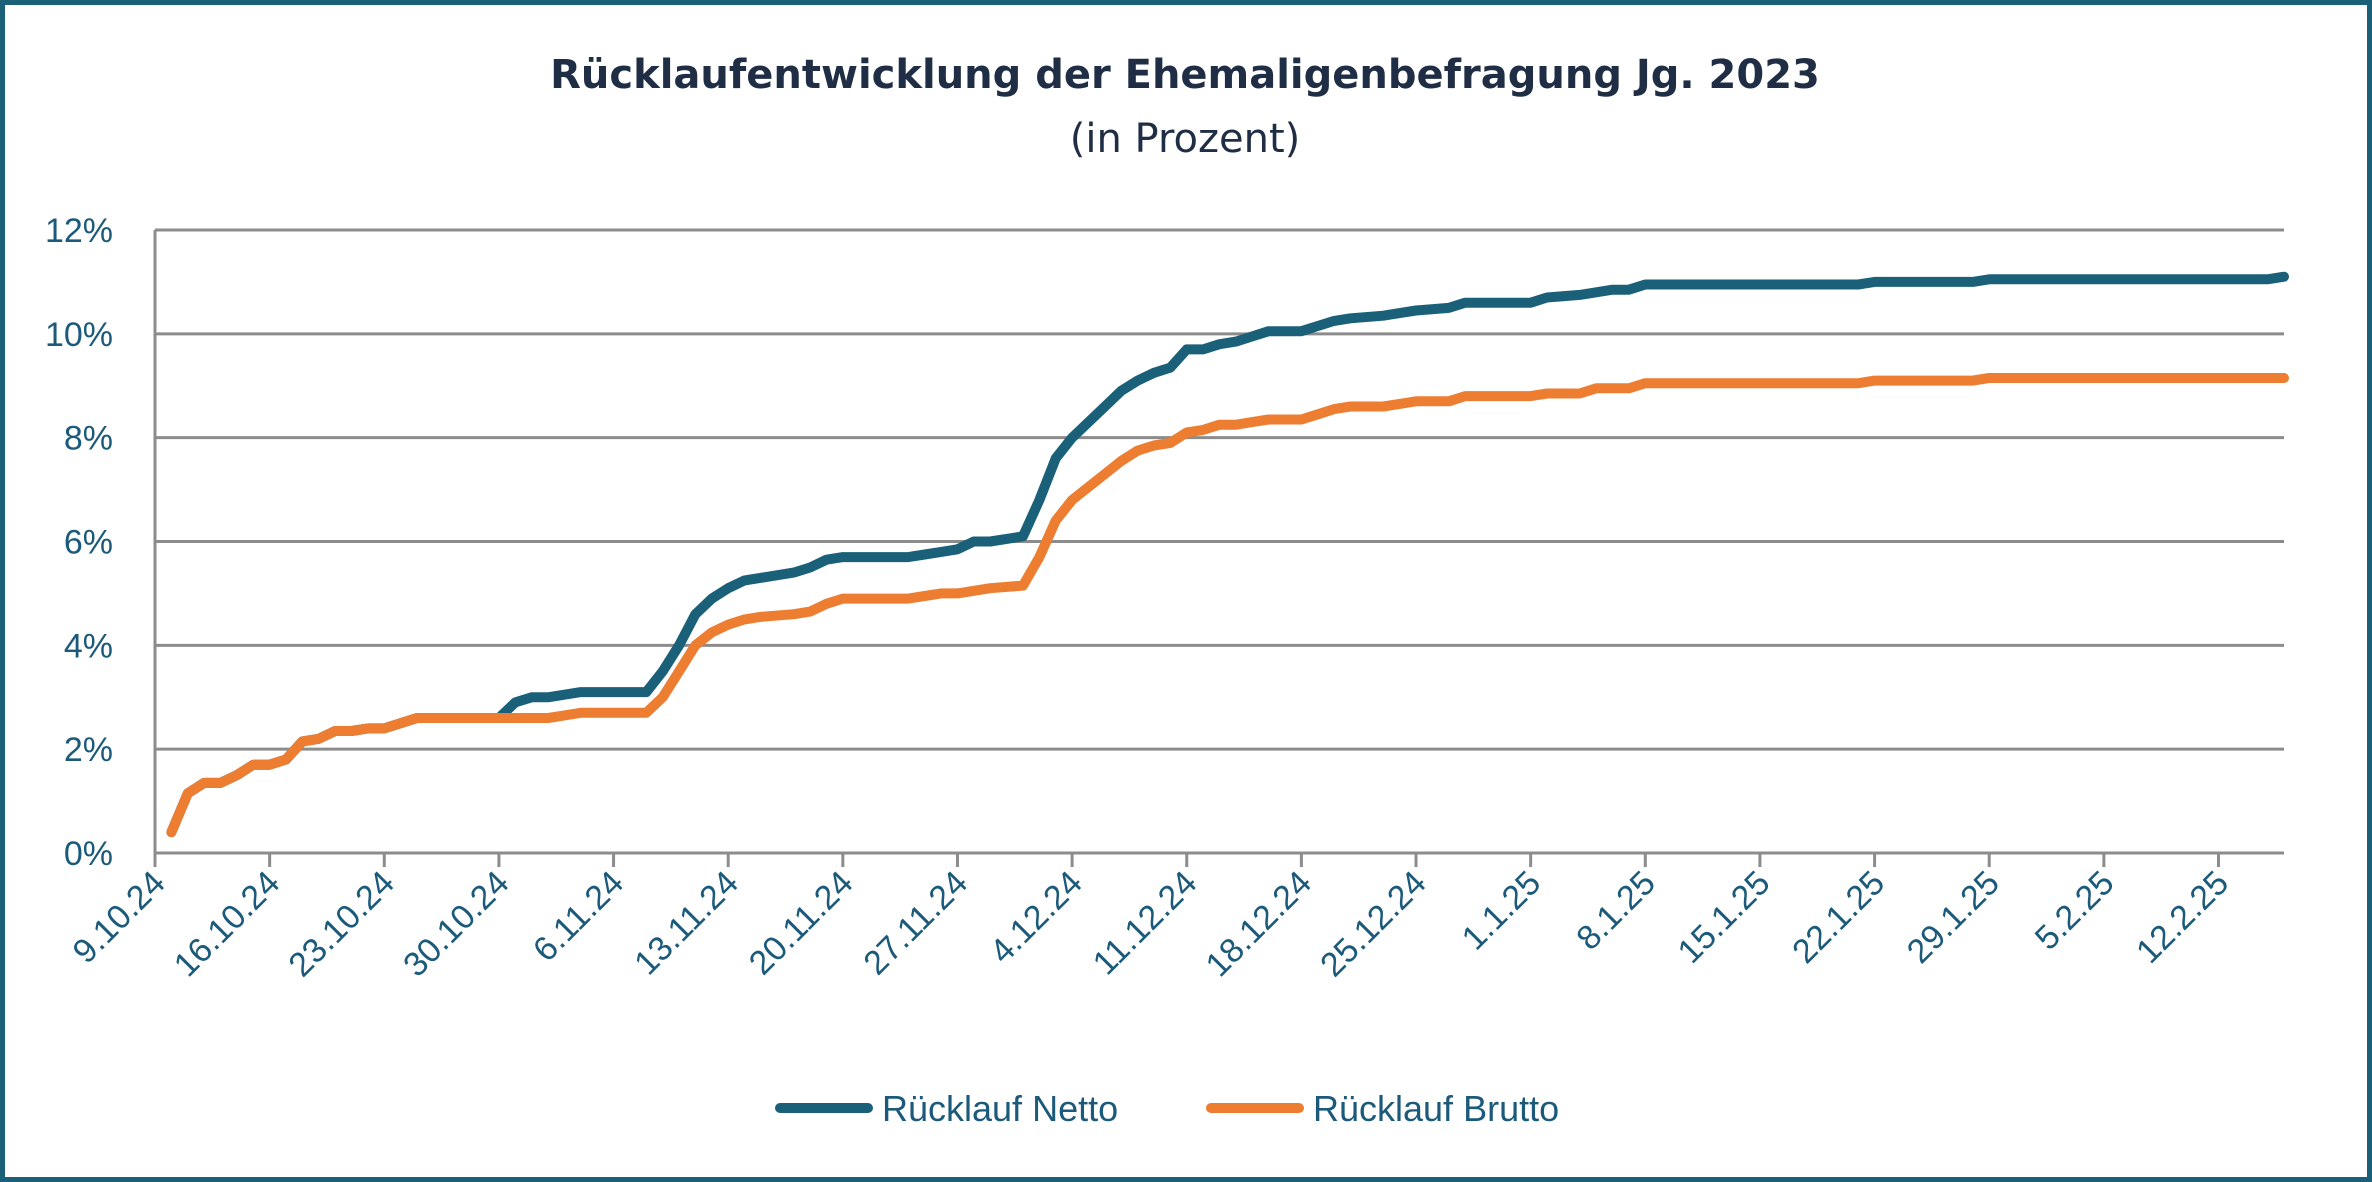 This screenshot has height=1182, width=2372. I want to click on x-tick-label: 15.1.25, so click(1724, 917).